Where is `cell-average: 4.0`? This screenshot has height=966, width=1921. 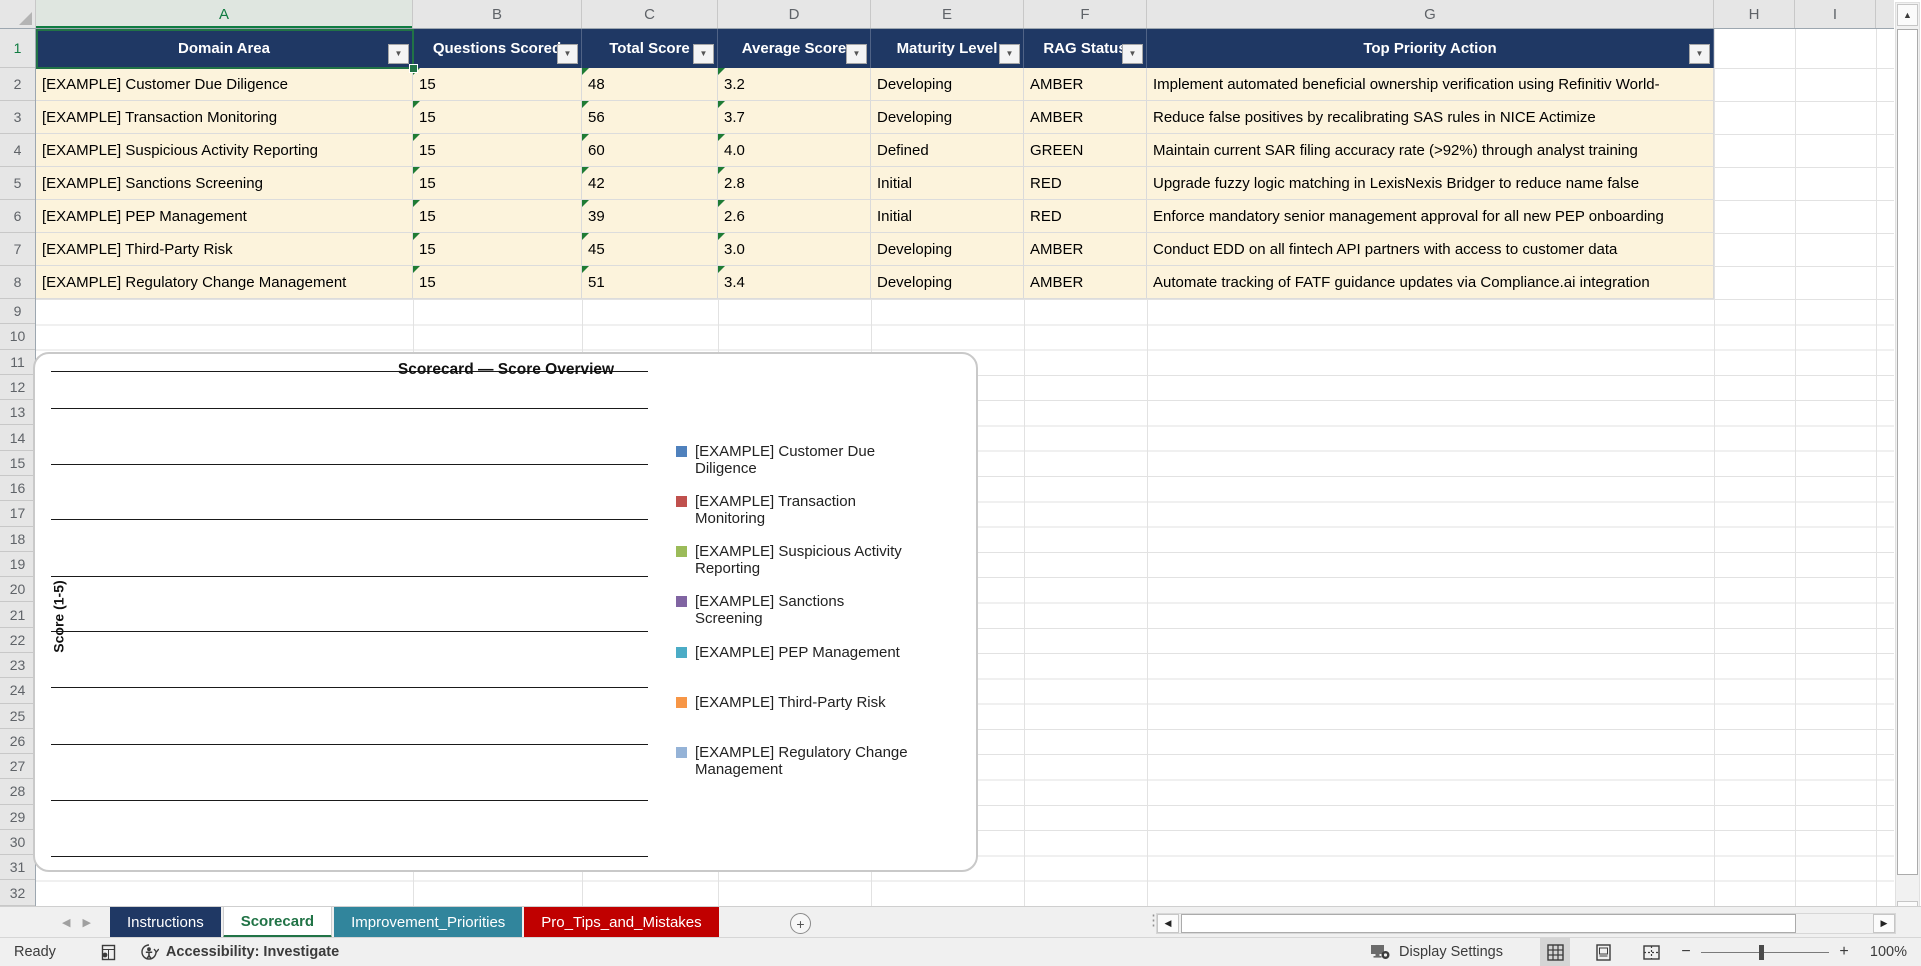 cell-average: 4.0 is located at coordinates (794, 150).